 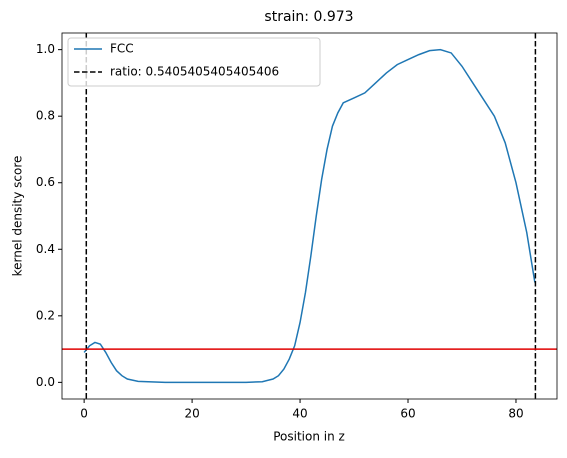 I want to click on legend-label: FCC, so click(x=122, y=49).